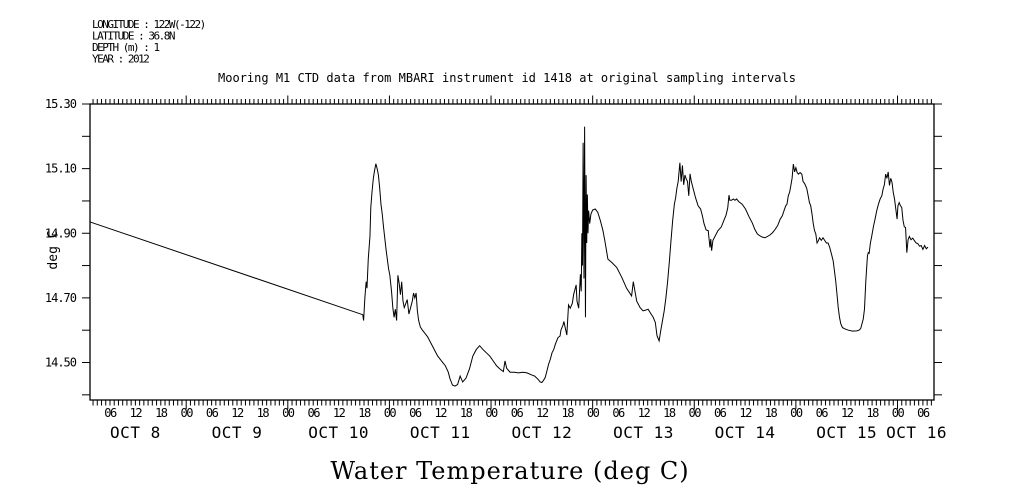  What do you see at coordinates (61, 233) in the screenshot?
I see `y-tick-label: 14.90` at bounding box center [61, 233].